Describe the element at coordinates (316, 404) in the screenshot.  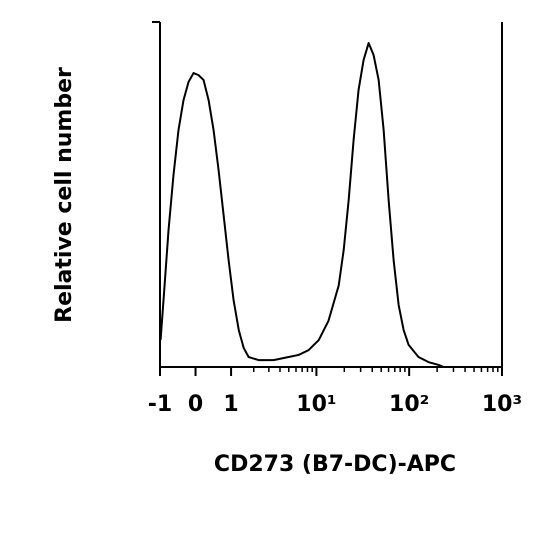
I see `x-tick-label: 10¹` at that location.